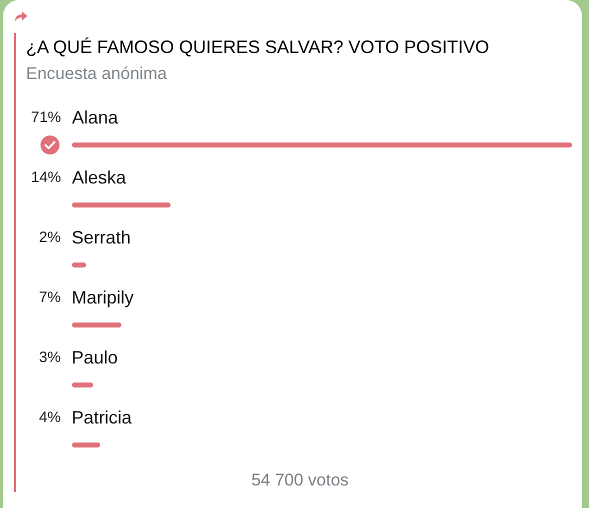  Describe the element at coordinates (97, 73) in the screenshot. I see `chart-subtitle: Encuesta anónima` at that location.